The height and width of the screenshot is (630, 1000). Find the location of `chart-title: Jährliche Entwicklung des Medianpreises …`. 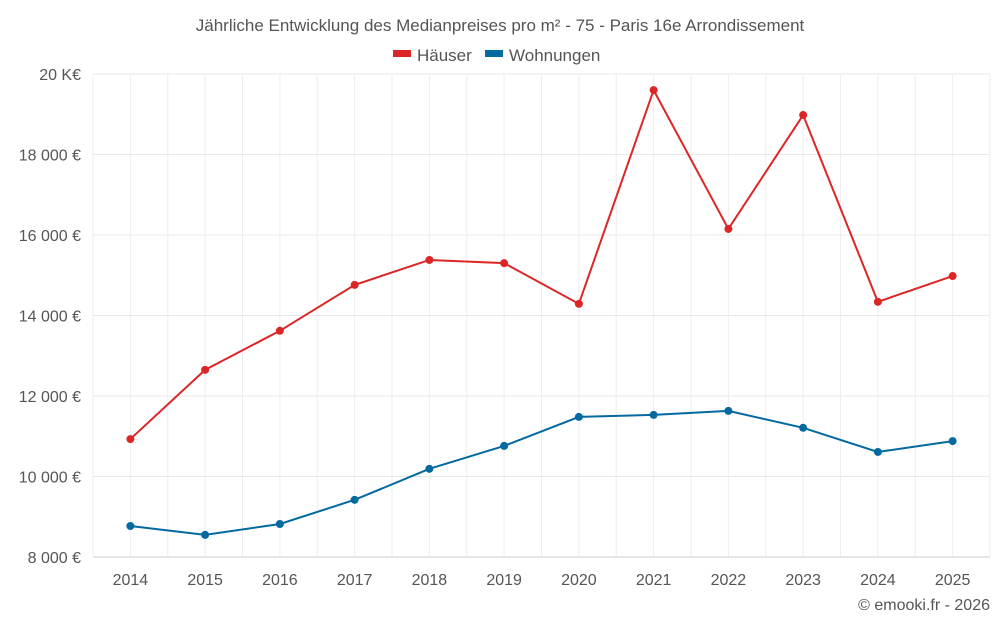

chart-title: Jährliche Entwicklung des Medianpreises … is located at coordinates (500, 25).